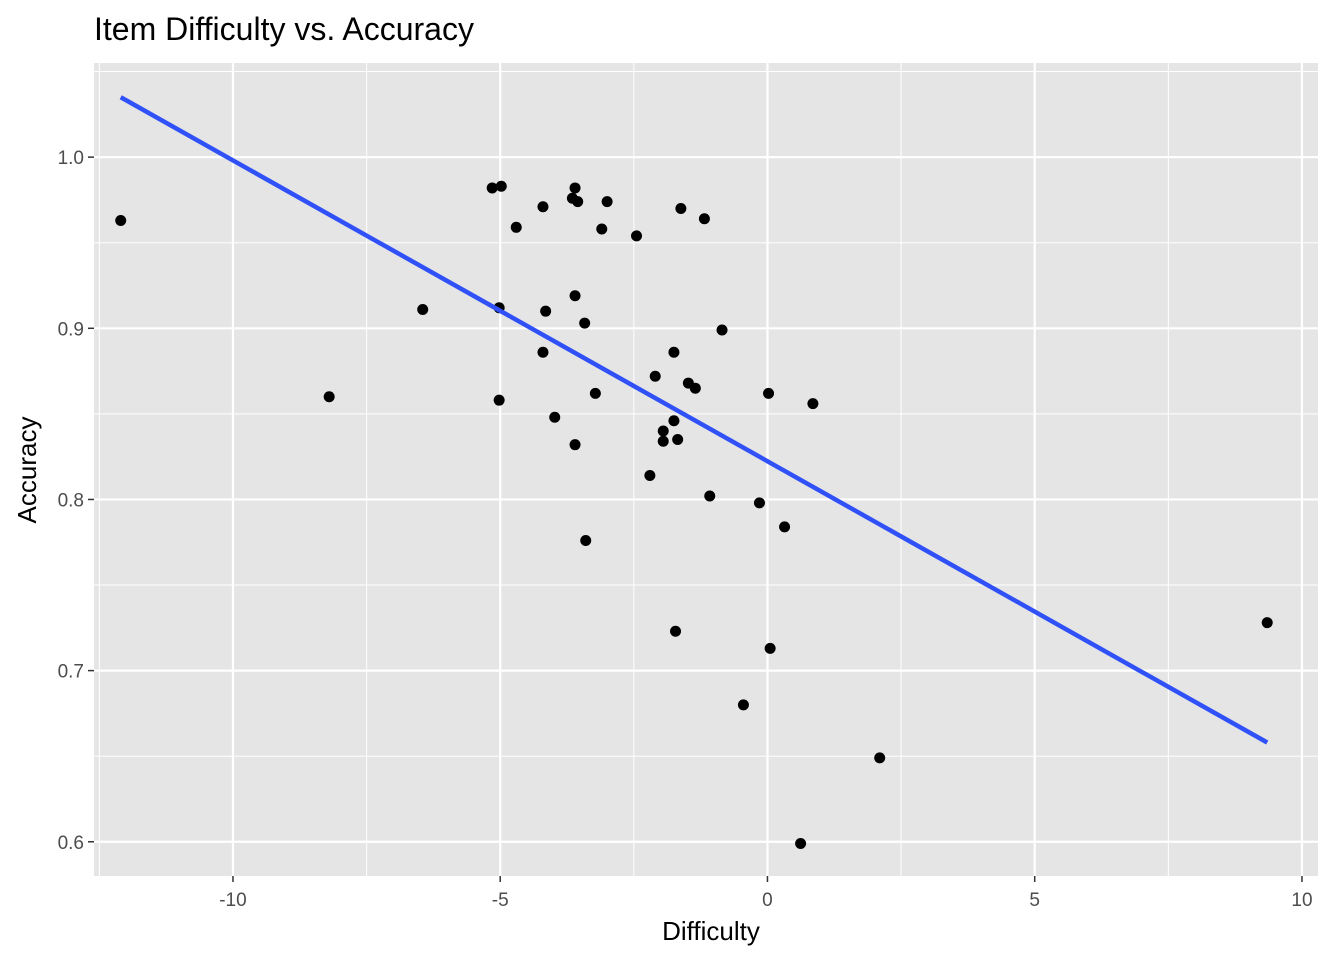  What do you see at coordinates (71, 500) in the screenshot?
I see `y-tick-label-2: 0.8` at bounding box center [71, 500].